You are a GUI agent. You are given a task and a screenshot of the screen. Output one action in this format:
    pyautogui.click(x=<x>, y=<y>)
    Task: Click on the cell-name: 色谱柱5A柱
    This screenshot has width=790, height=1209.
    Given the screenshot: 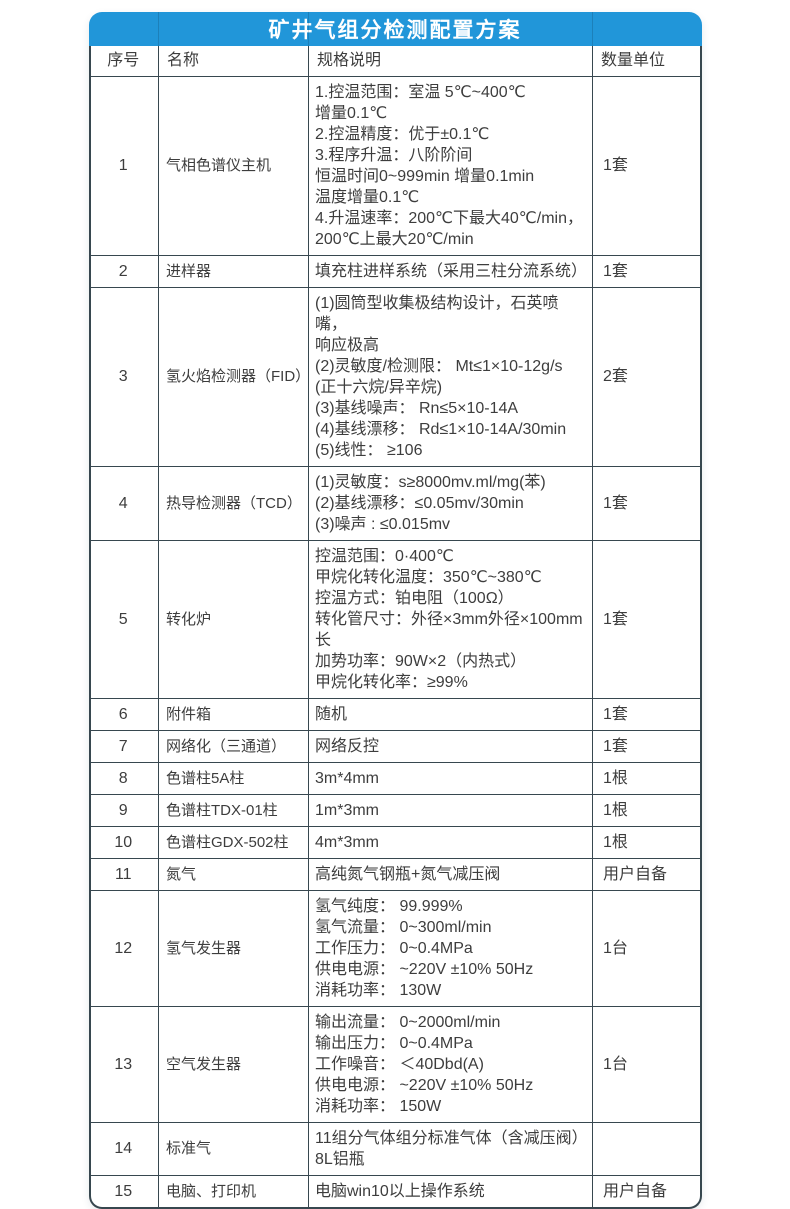 What is the action you would take?
    pyautogui.click(x=233, y=778)
    